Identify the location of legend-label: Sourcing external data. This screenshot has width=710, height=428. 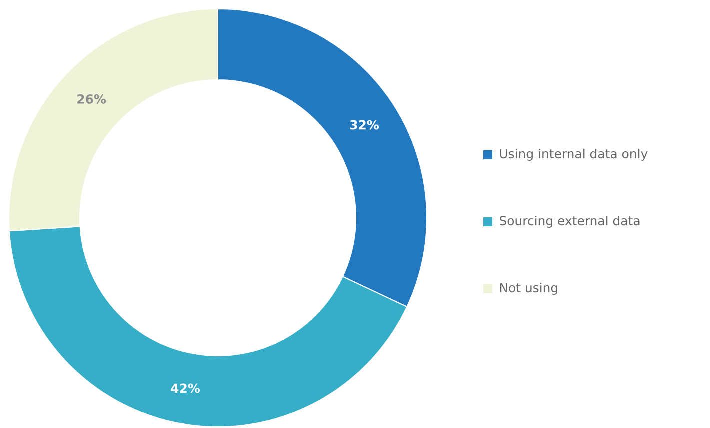
(570, 222).